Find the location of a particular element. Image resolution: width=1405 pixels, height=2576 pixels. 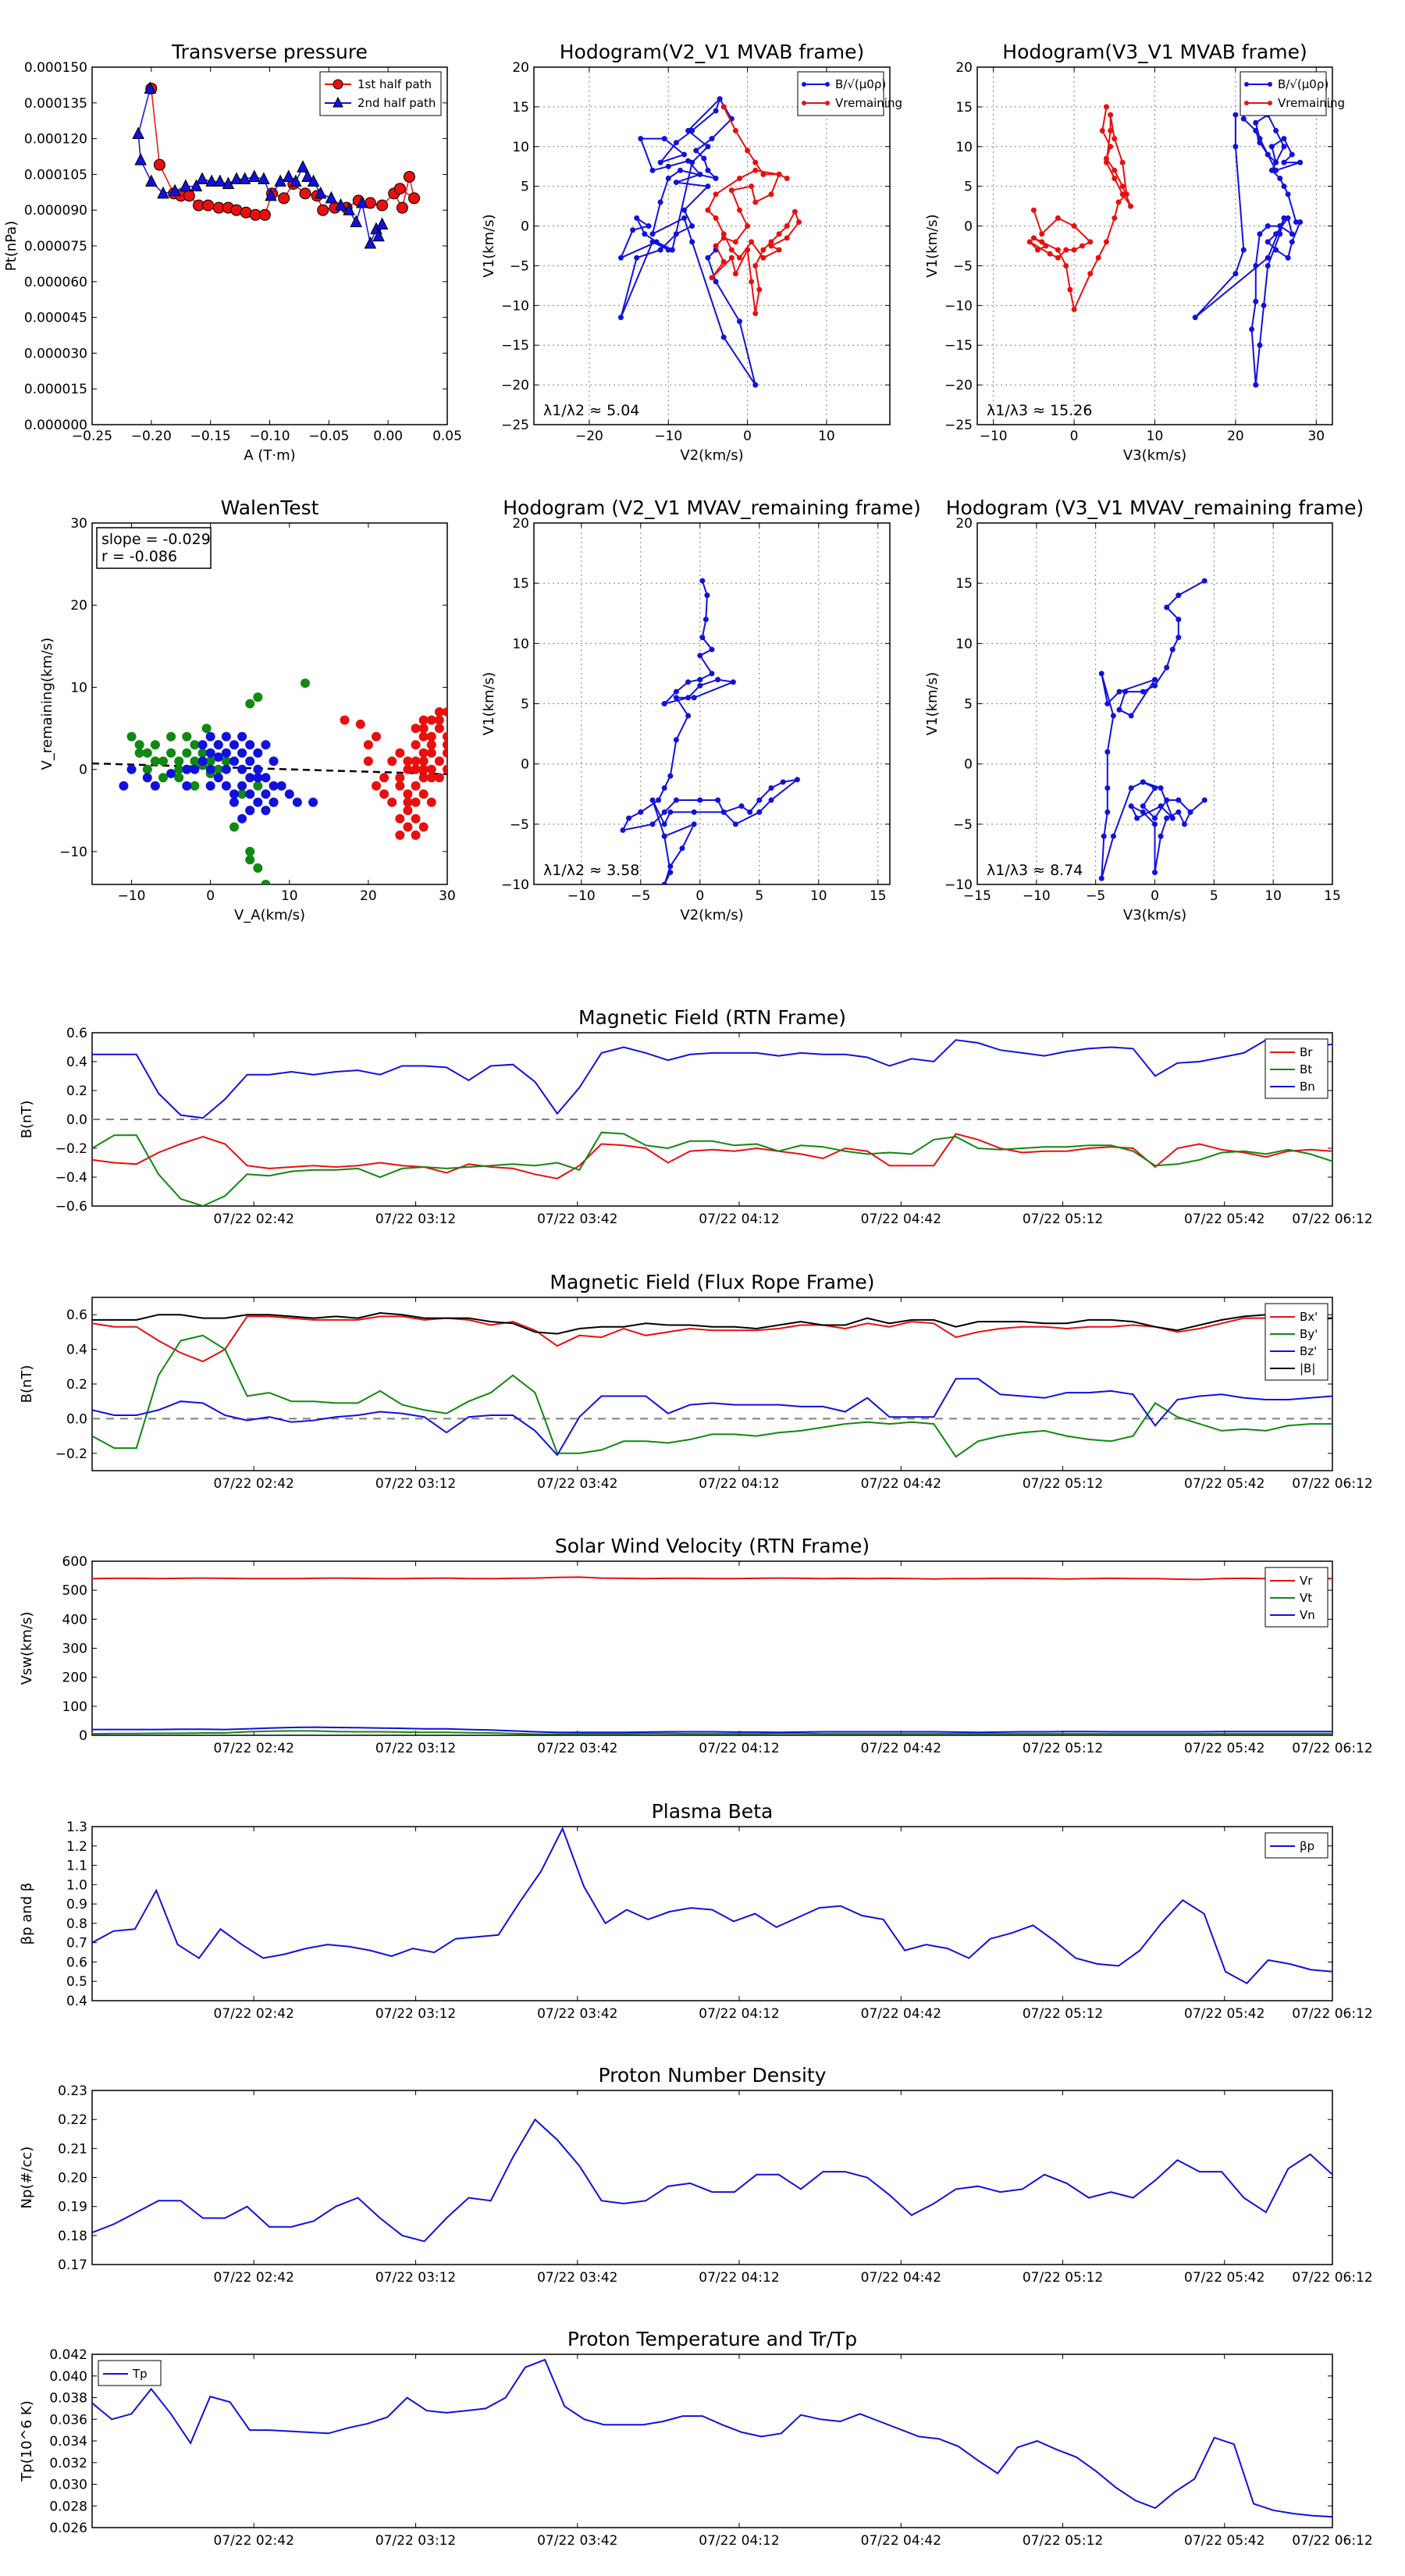

legend: B/√(μ0ρ) Vremaining is located at coordinates (1292, 93).